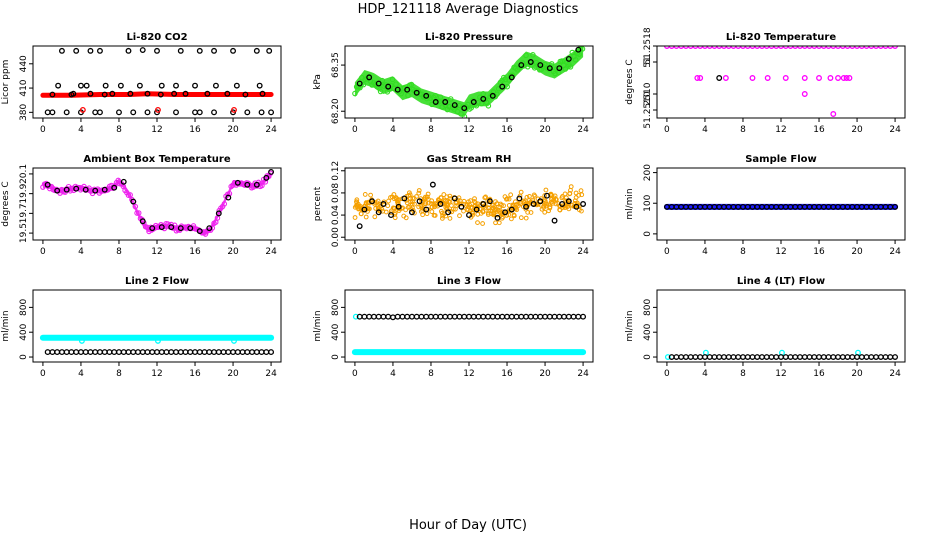  Describe the element at coordinates (82, 109) in the screenshot. I see `data-point-co2-outlier` at that location.